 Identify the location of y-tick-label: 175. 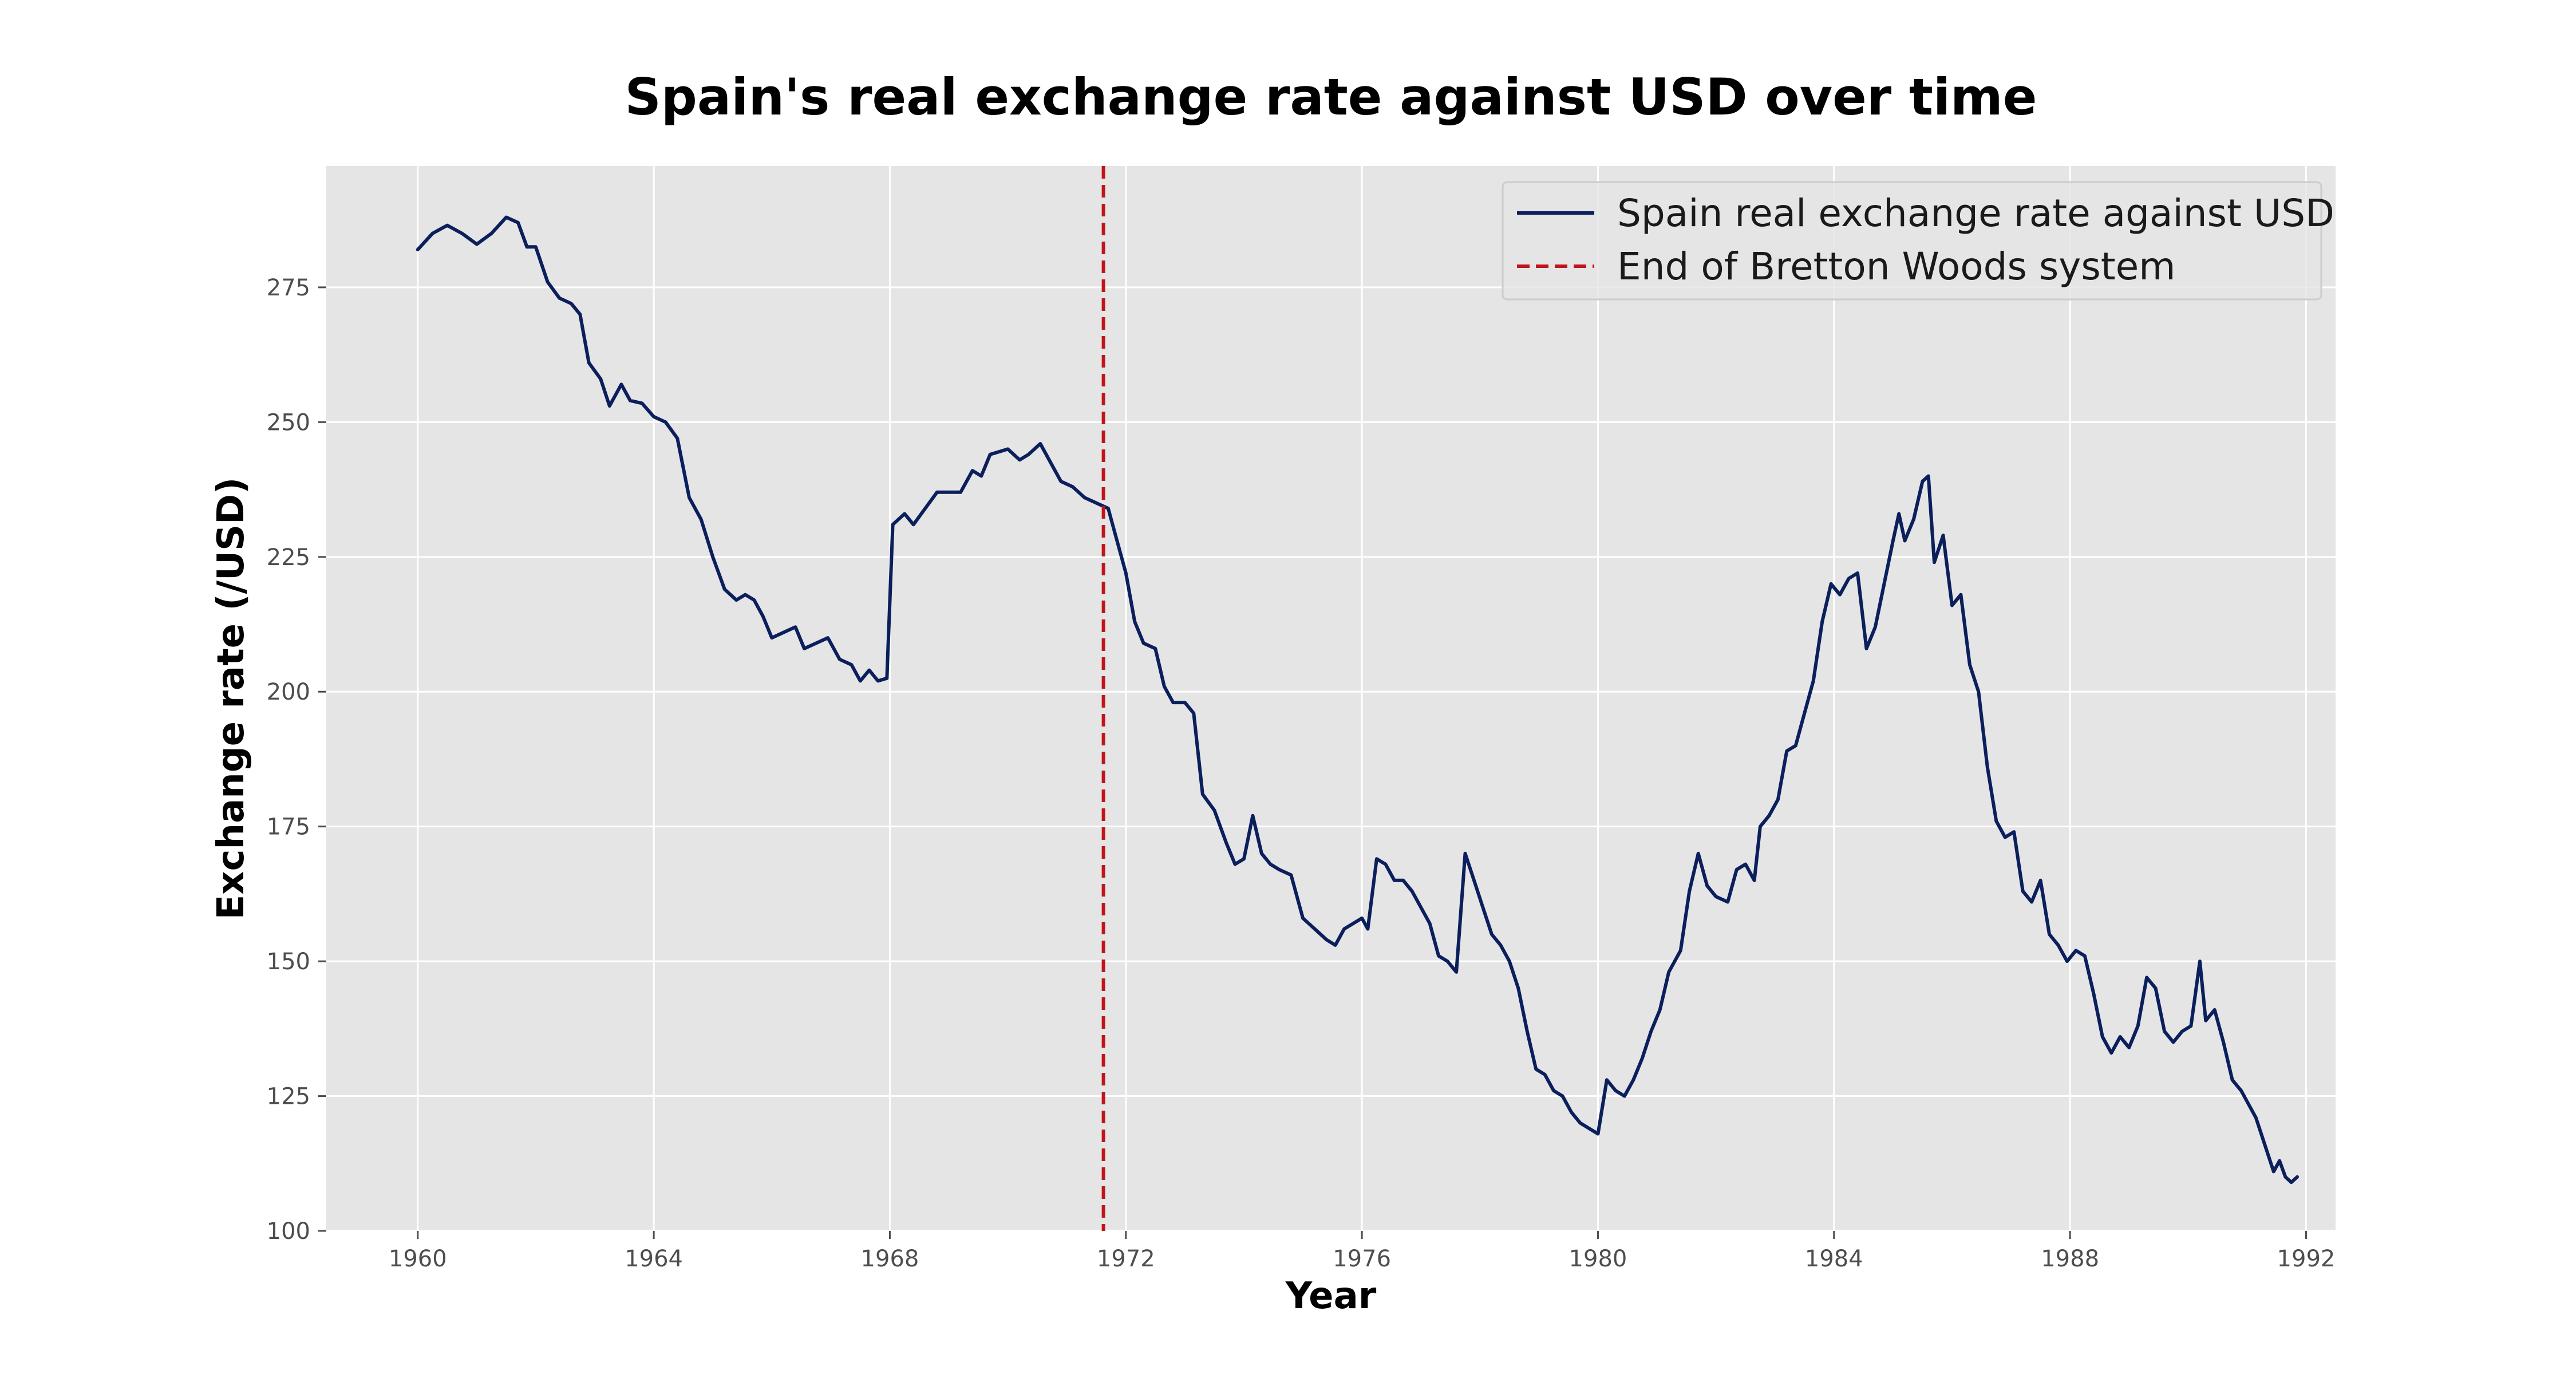
(288, 827).